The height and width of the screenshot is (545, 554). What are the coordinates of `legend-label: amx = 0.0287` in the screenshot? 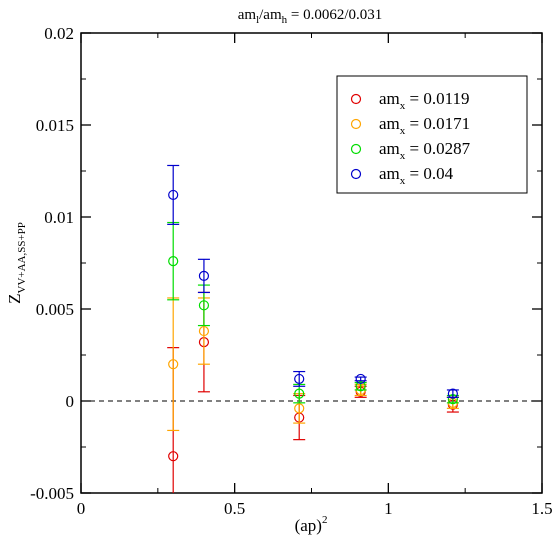 It's located at (425, 150).